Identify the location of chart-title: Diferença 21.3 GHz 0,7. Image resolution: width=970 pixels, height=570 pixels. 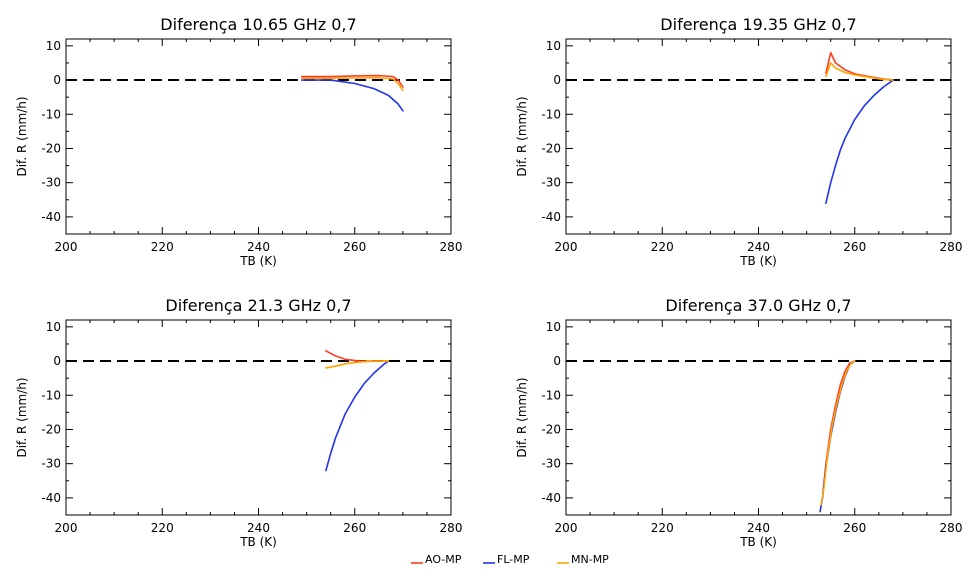
(258, 305).